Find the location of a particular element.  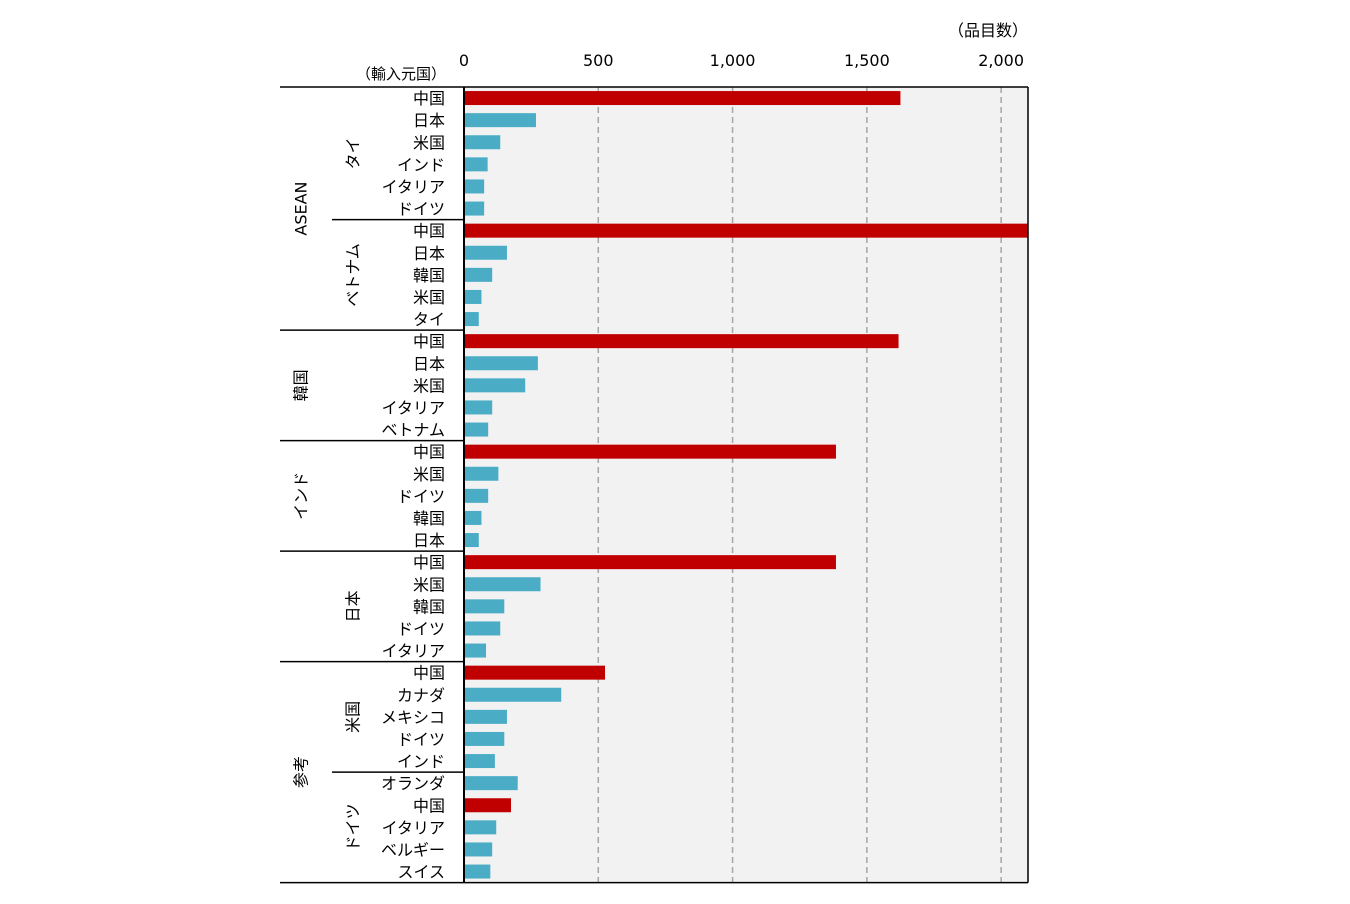

group-label-inner: タイ is located at coordinates (353, 153).